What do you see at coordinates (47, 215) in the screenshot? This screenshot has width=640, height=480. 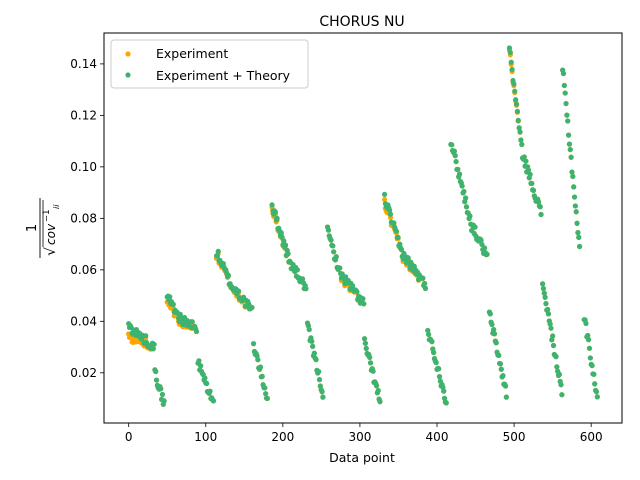 I see `y-axis-title-superscript: −1` at bounding box center [47, 215].